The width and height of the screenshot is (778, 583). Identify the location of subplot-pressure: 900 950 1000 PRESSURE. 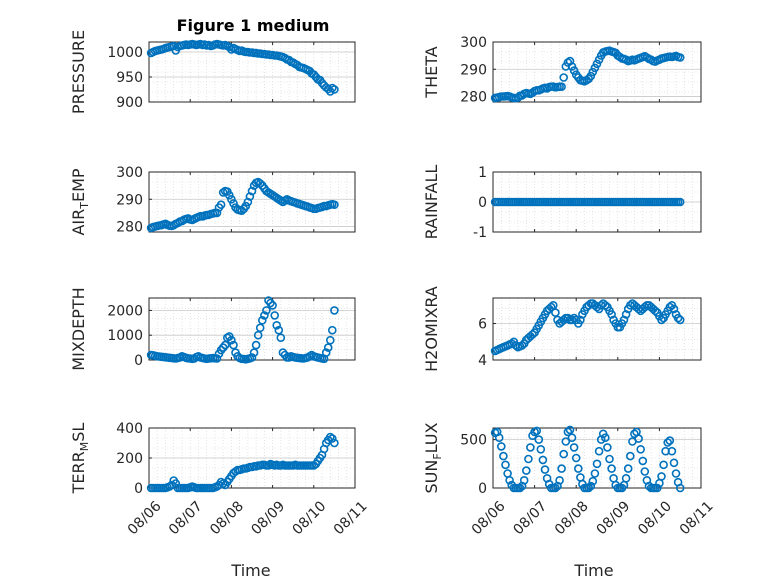
(212, 72).